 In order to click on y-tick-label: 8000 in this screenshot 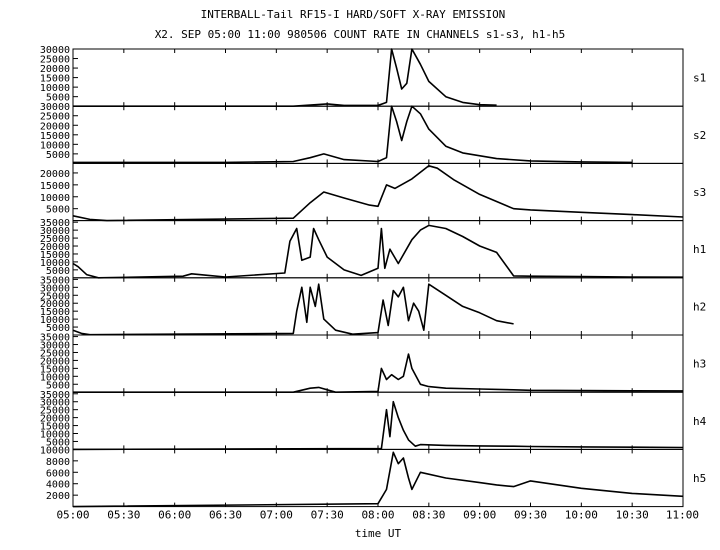, I will do `click(58, 462)`.